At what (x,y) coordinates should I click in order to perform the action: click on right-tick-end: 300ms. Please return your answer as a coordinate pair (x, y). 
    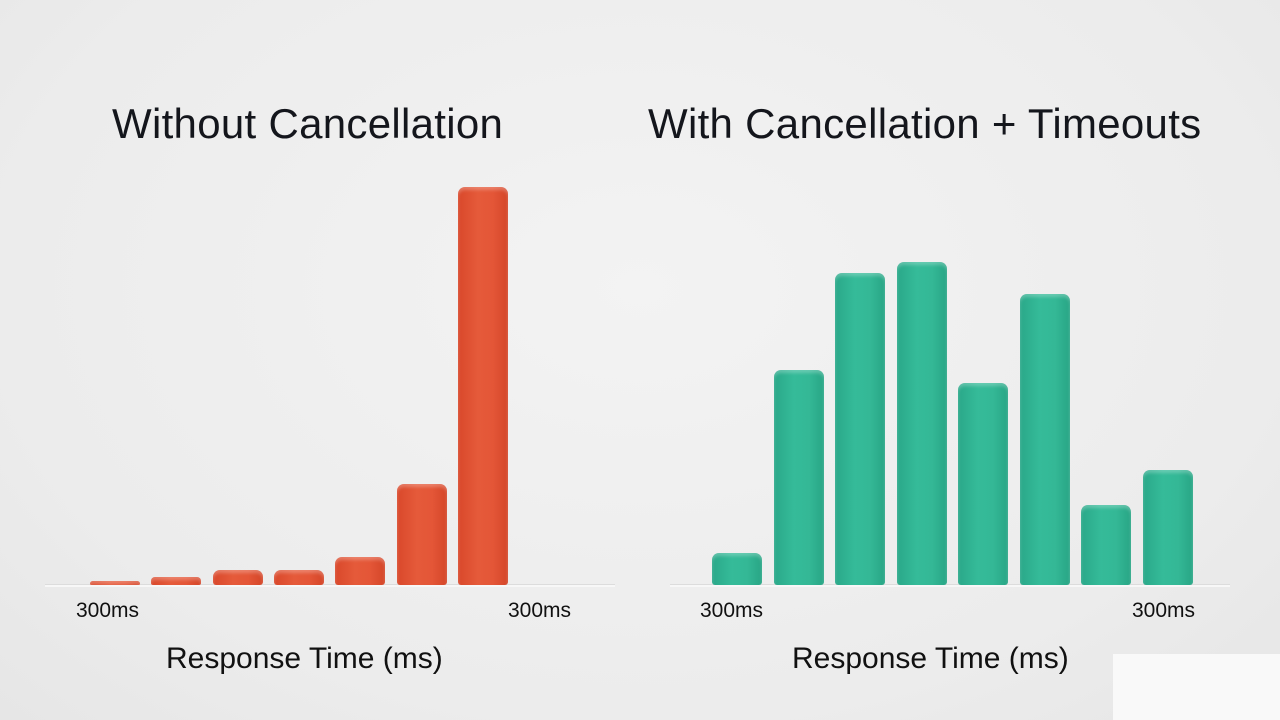
    Looking at the image, I should click on (1164, 610).